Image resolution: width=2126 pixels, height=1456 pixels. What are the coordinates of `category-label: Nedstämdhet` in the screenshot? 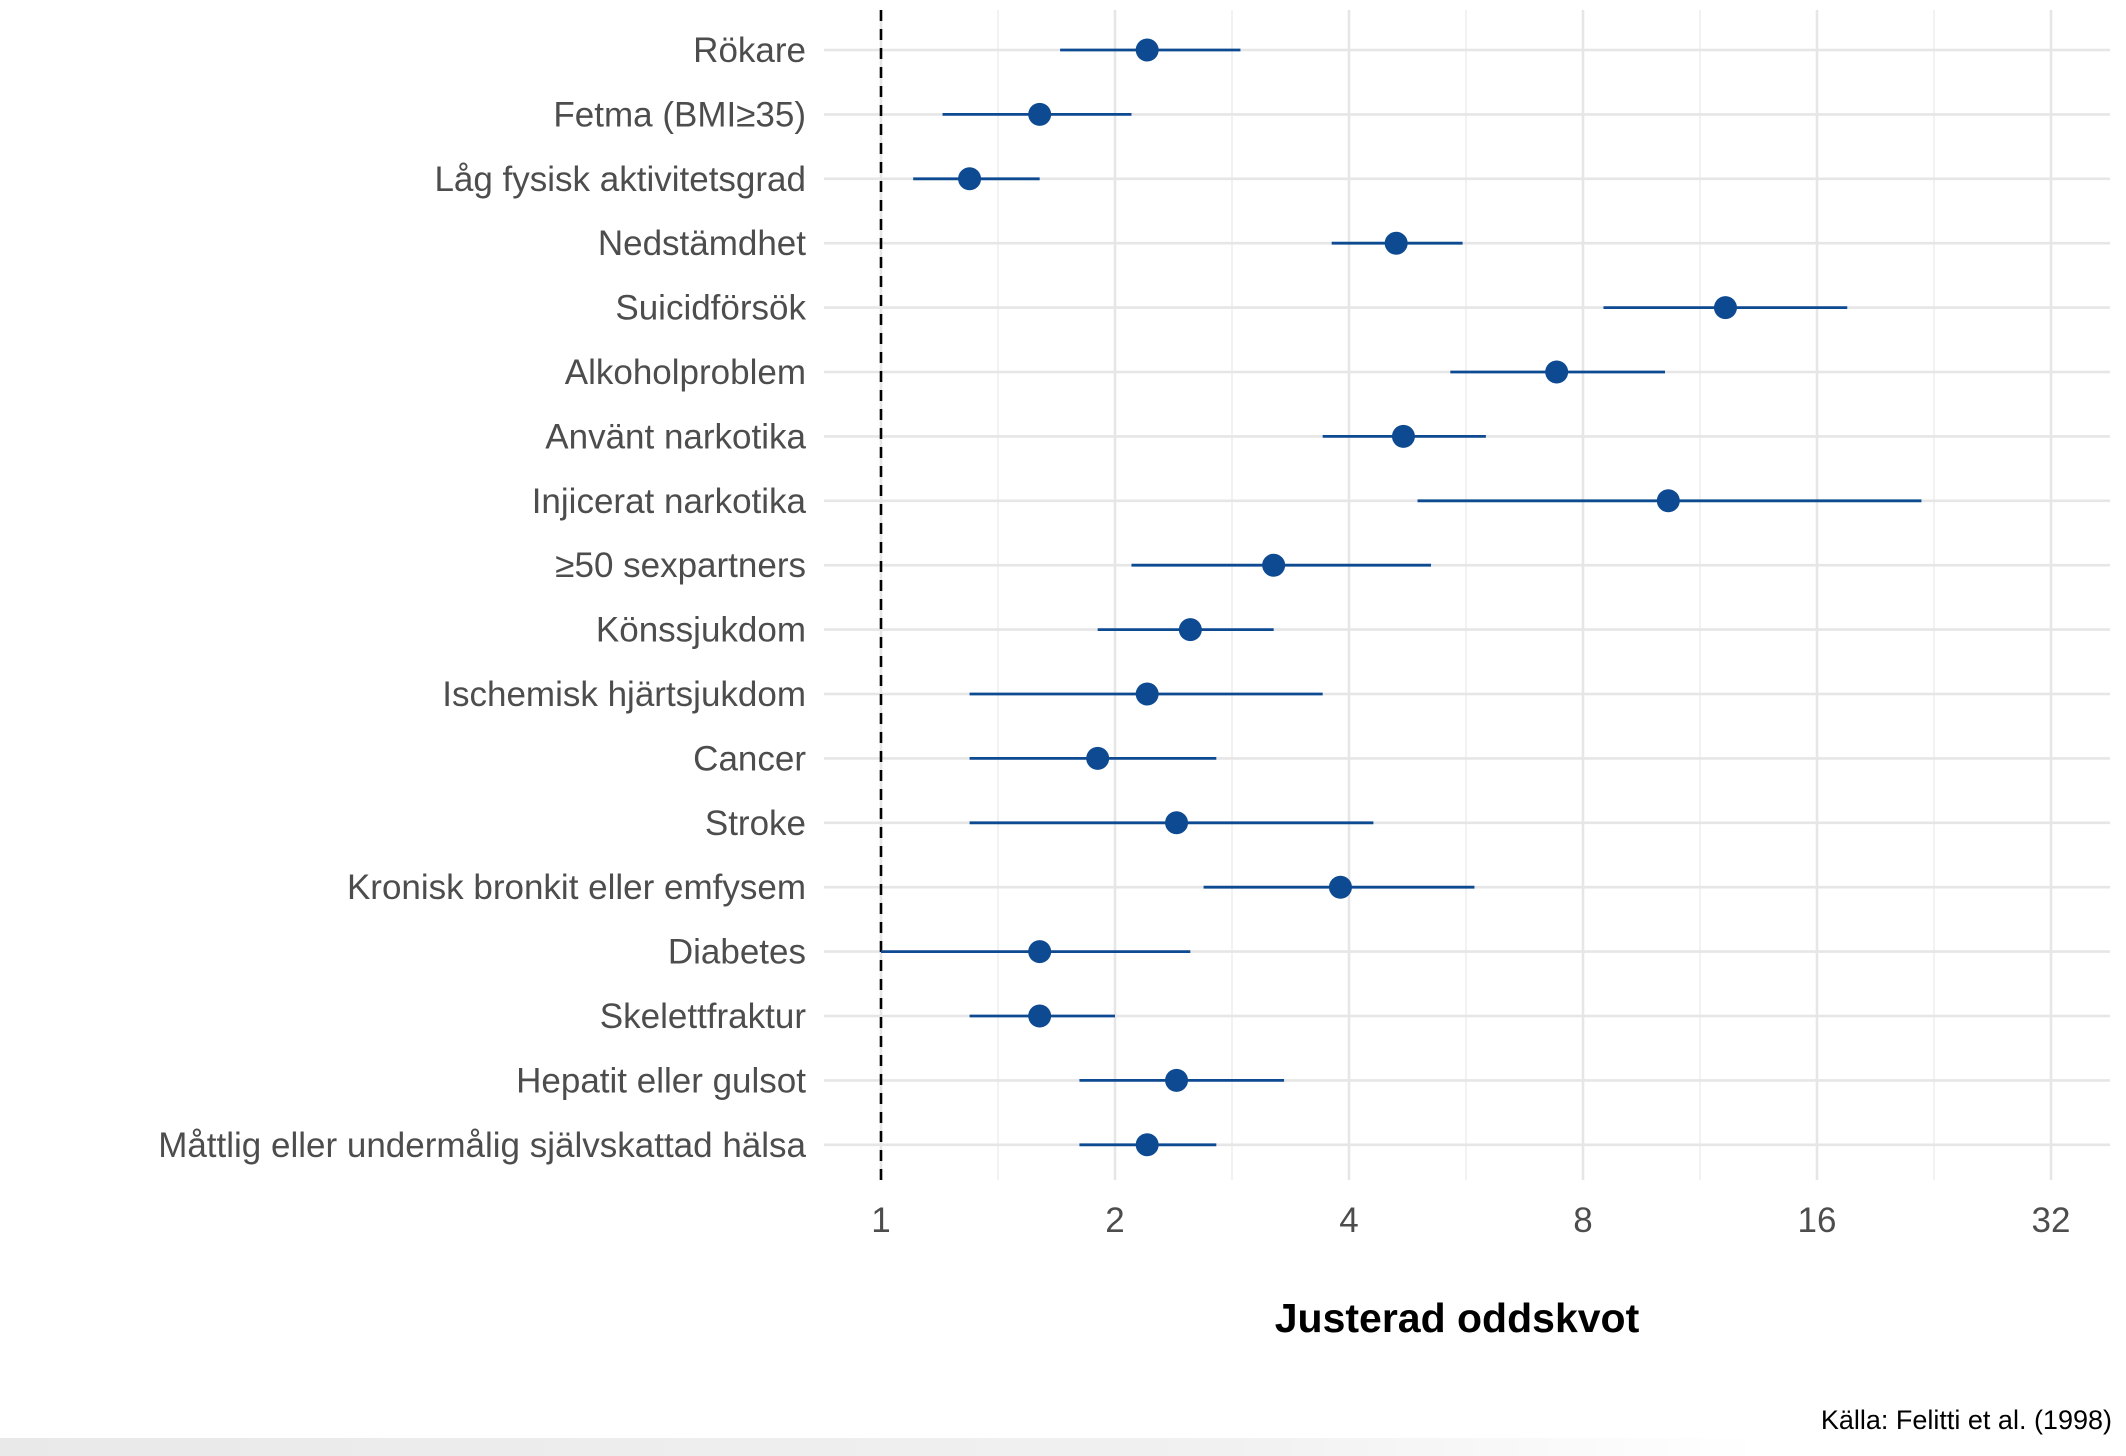 It's located at (702, 243).